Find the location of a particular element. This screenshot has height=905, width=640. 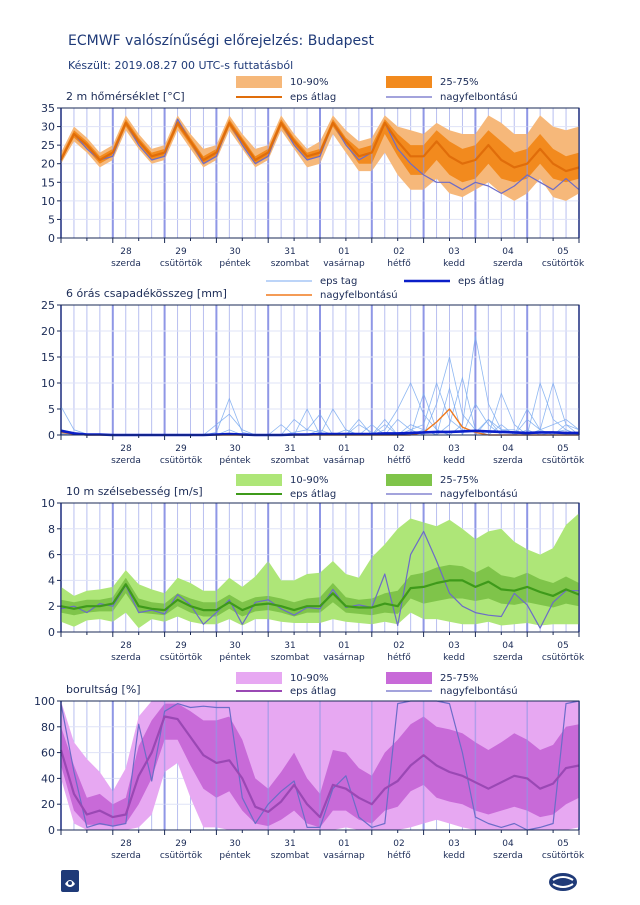

panel2-ytick-label: 15 is located at coordinates (48, 357).